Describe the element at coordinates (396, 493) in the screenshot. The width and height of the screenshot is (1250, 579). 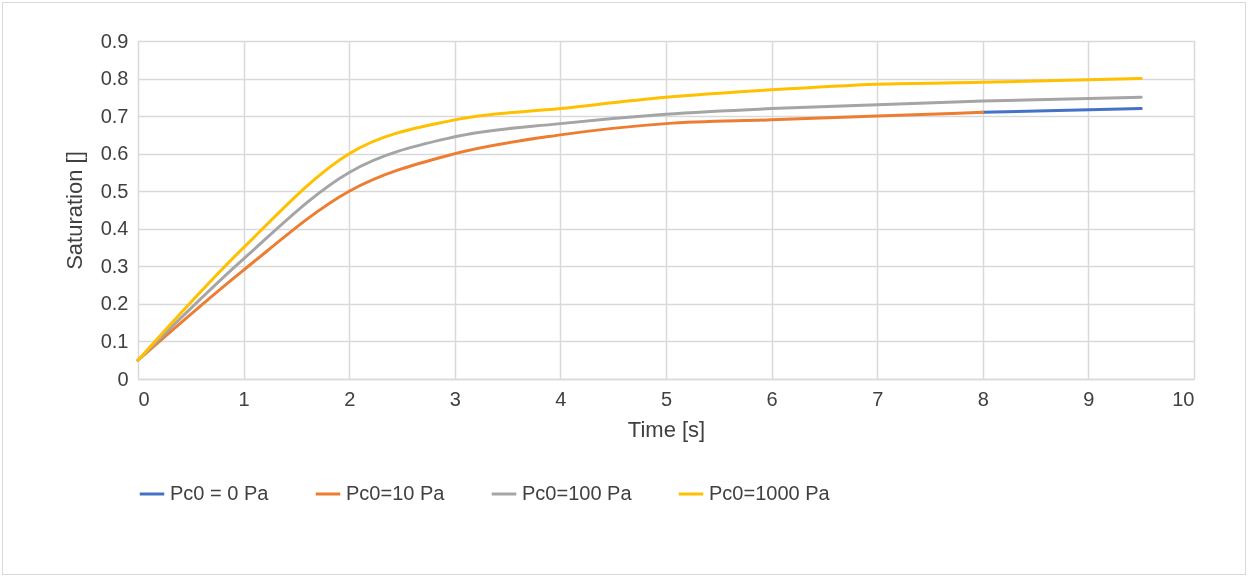
I see `legend-label: Pc0=10 Pa` at that location.